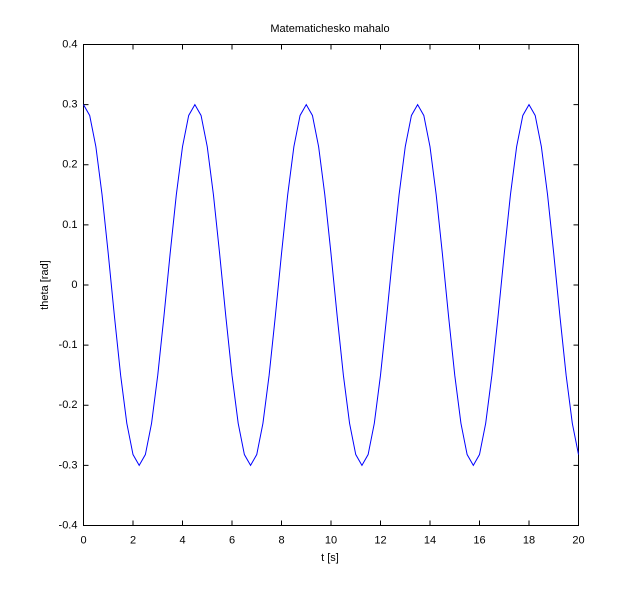 The height and width of the screenshot is (591, 639). I want to click on y-tick-label: 0.1, so click(69, 225).